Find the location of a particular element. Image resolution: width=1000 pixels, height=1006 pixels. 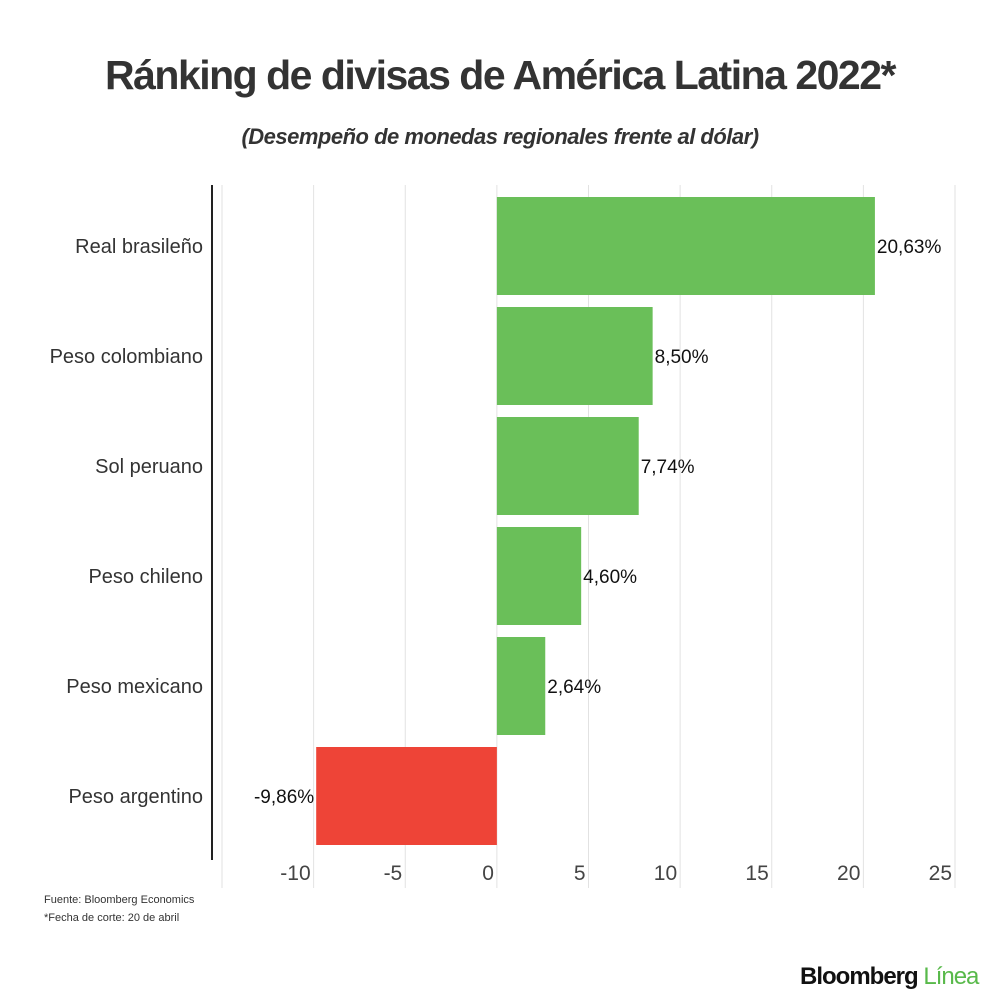

x-tick-label: 10 is located at coordinates (665, 873).